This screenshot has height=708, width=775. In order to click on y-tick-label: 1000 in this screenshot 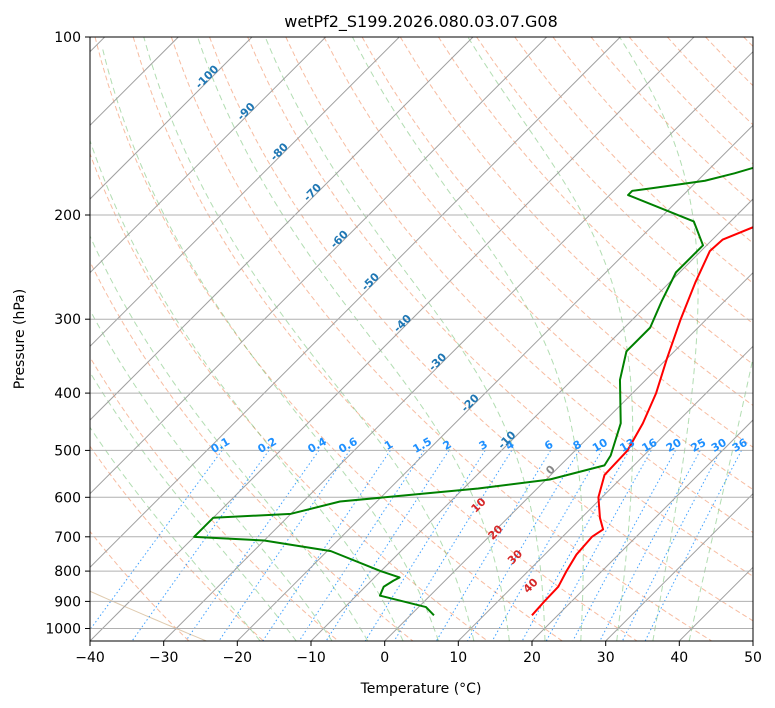, I will do `click(63, 630)`.